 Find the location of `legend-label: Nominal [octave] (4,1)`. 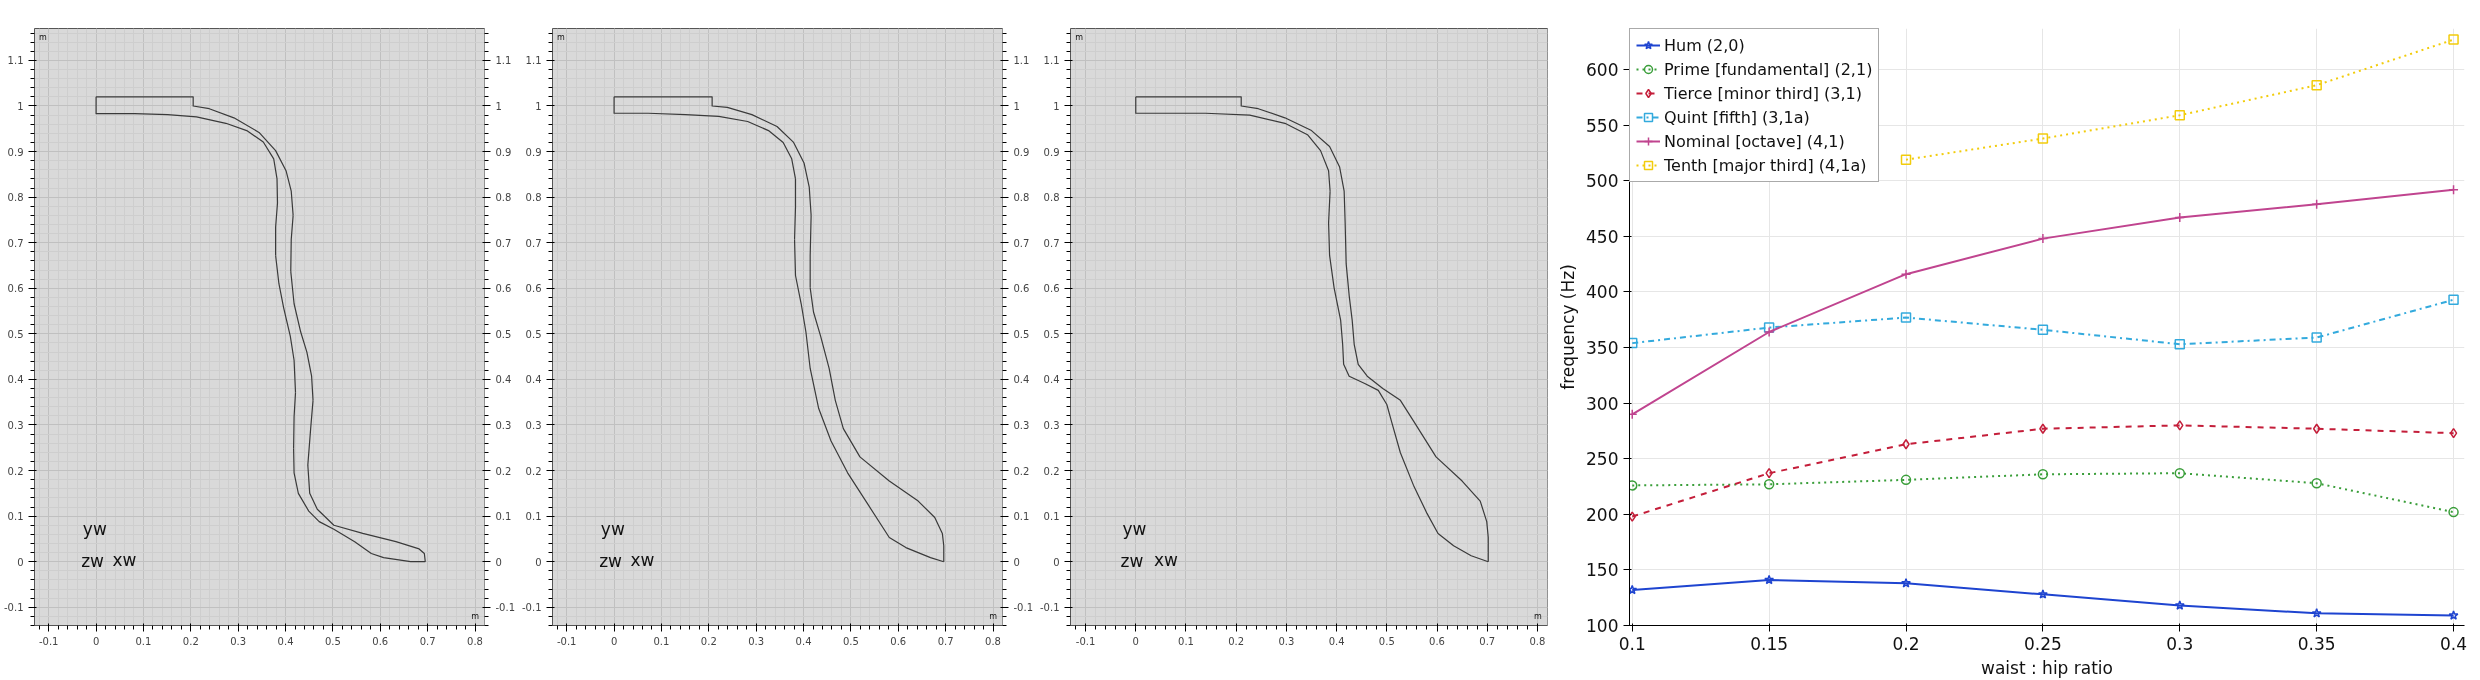

legend-label: Nominal [octave] (4,1) is located at coordinates (1754, 141).